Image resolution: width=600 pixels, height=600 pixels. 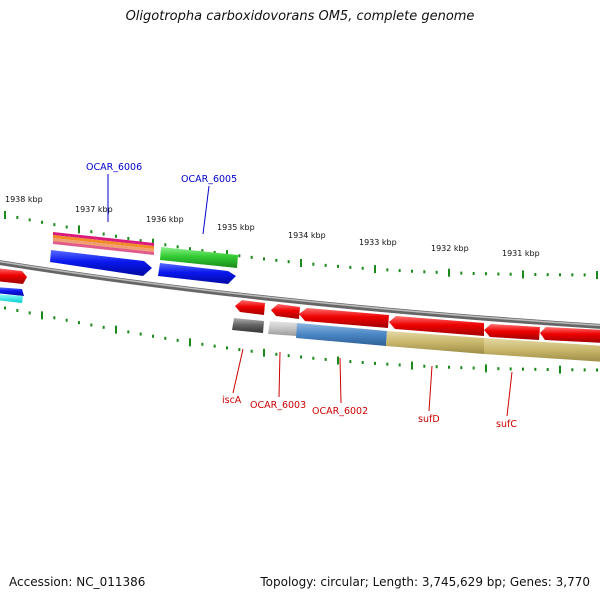 I want to click on tick-label: 1933 kbp, so click(x=378, y=242).